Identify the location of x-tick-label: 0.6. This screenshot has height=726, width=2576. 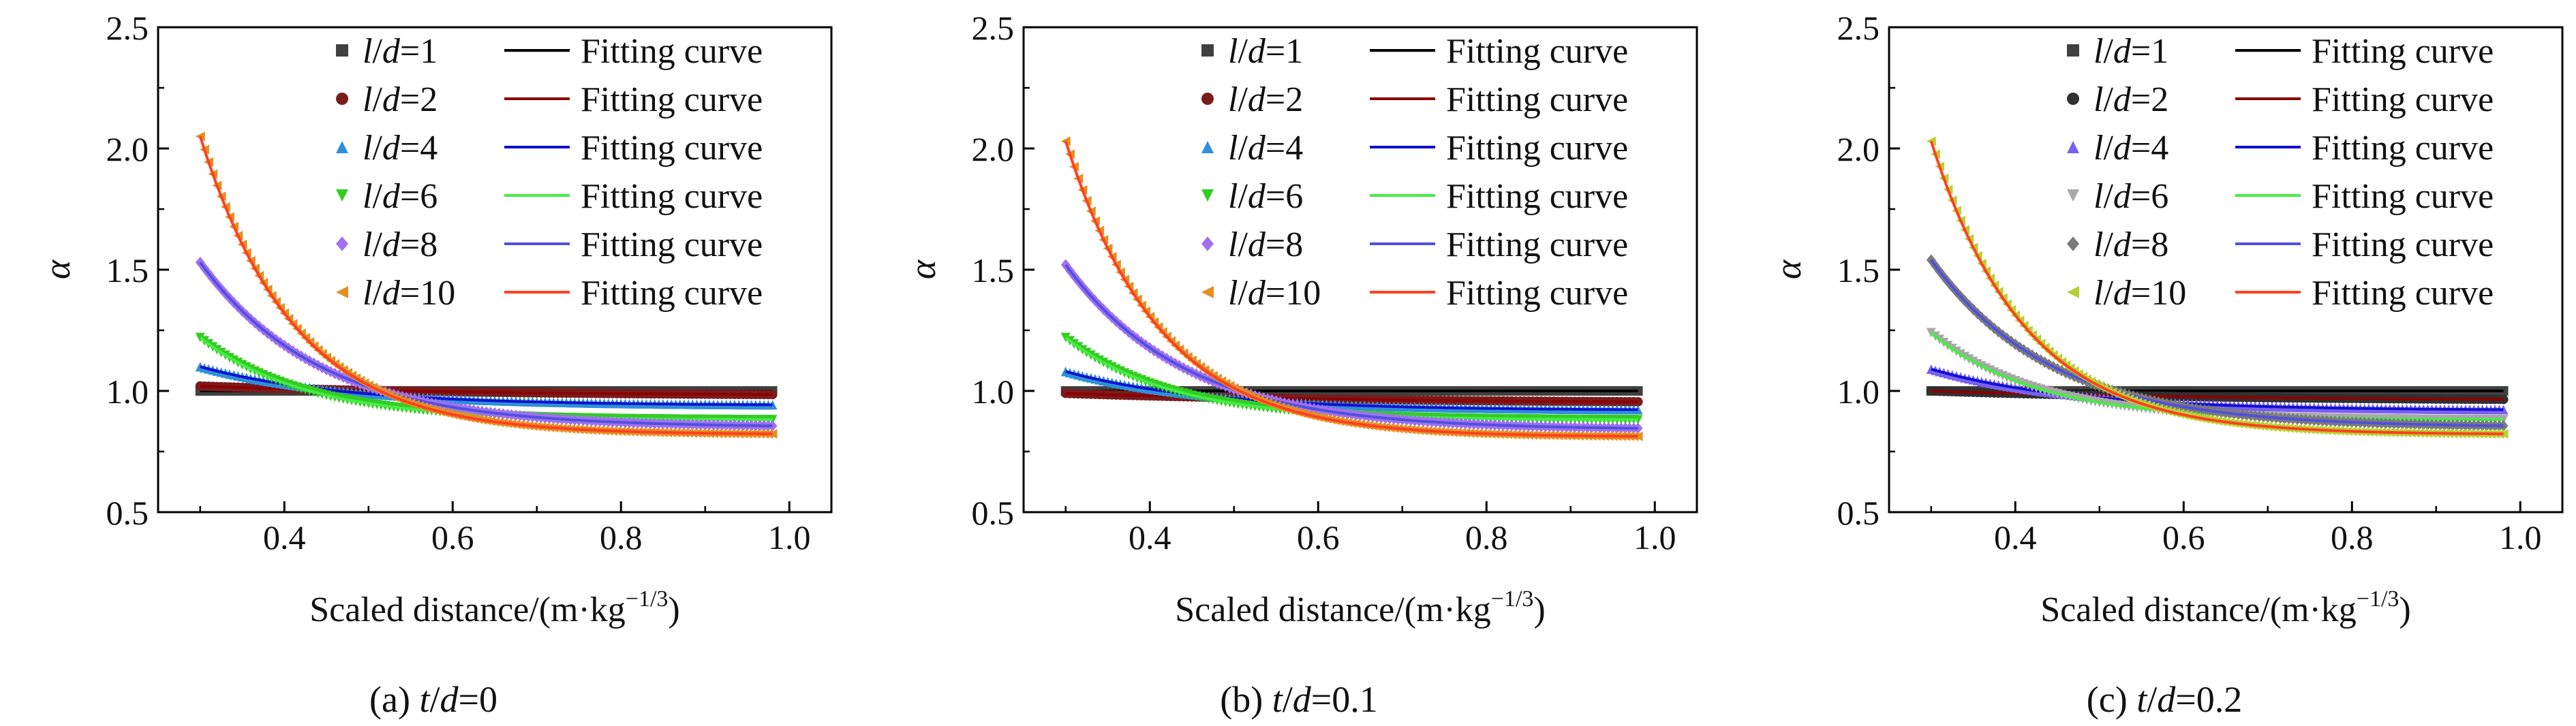
(1318, 537).